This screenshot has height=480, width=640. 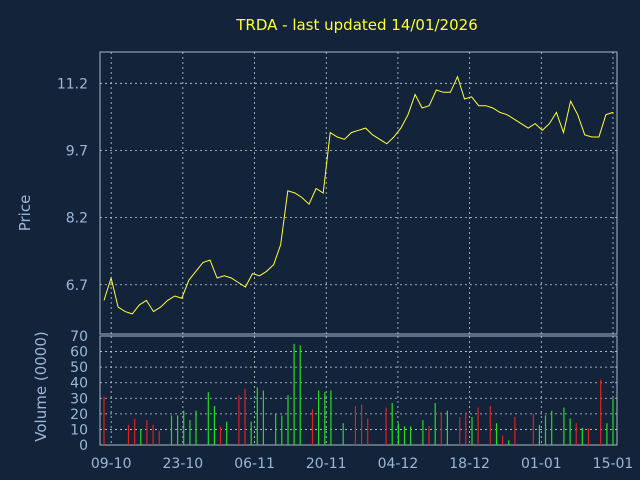 I want to click on price-axis-label: Price, so click(x=25, y=213).